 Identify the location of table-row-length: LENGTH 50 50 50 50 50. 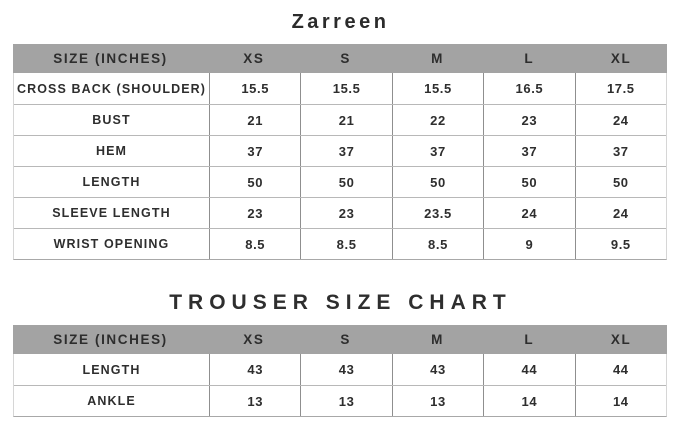
(340, 181).